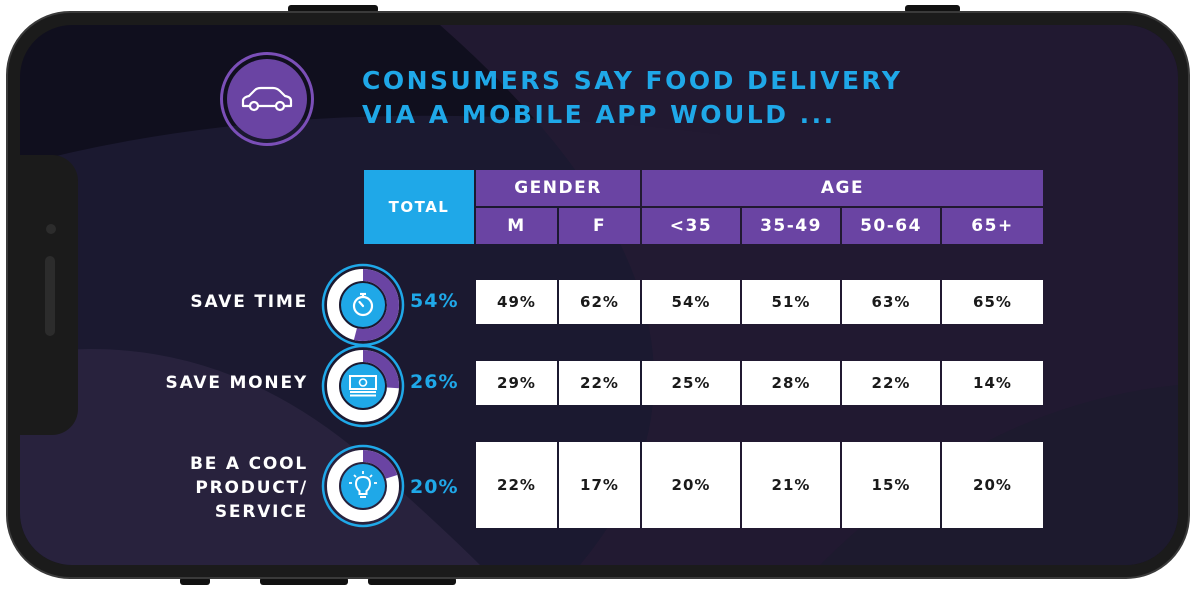 This screenshot has width=1200, height=590. I want to click on column-header-35-49: 35-49, so click(791, 226).